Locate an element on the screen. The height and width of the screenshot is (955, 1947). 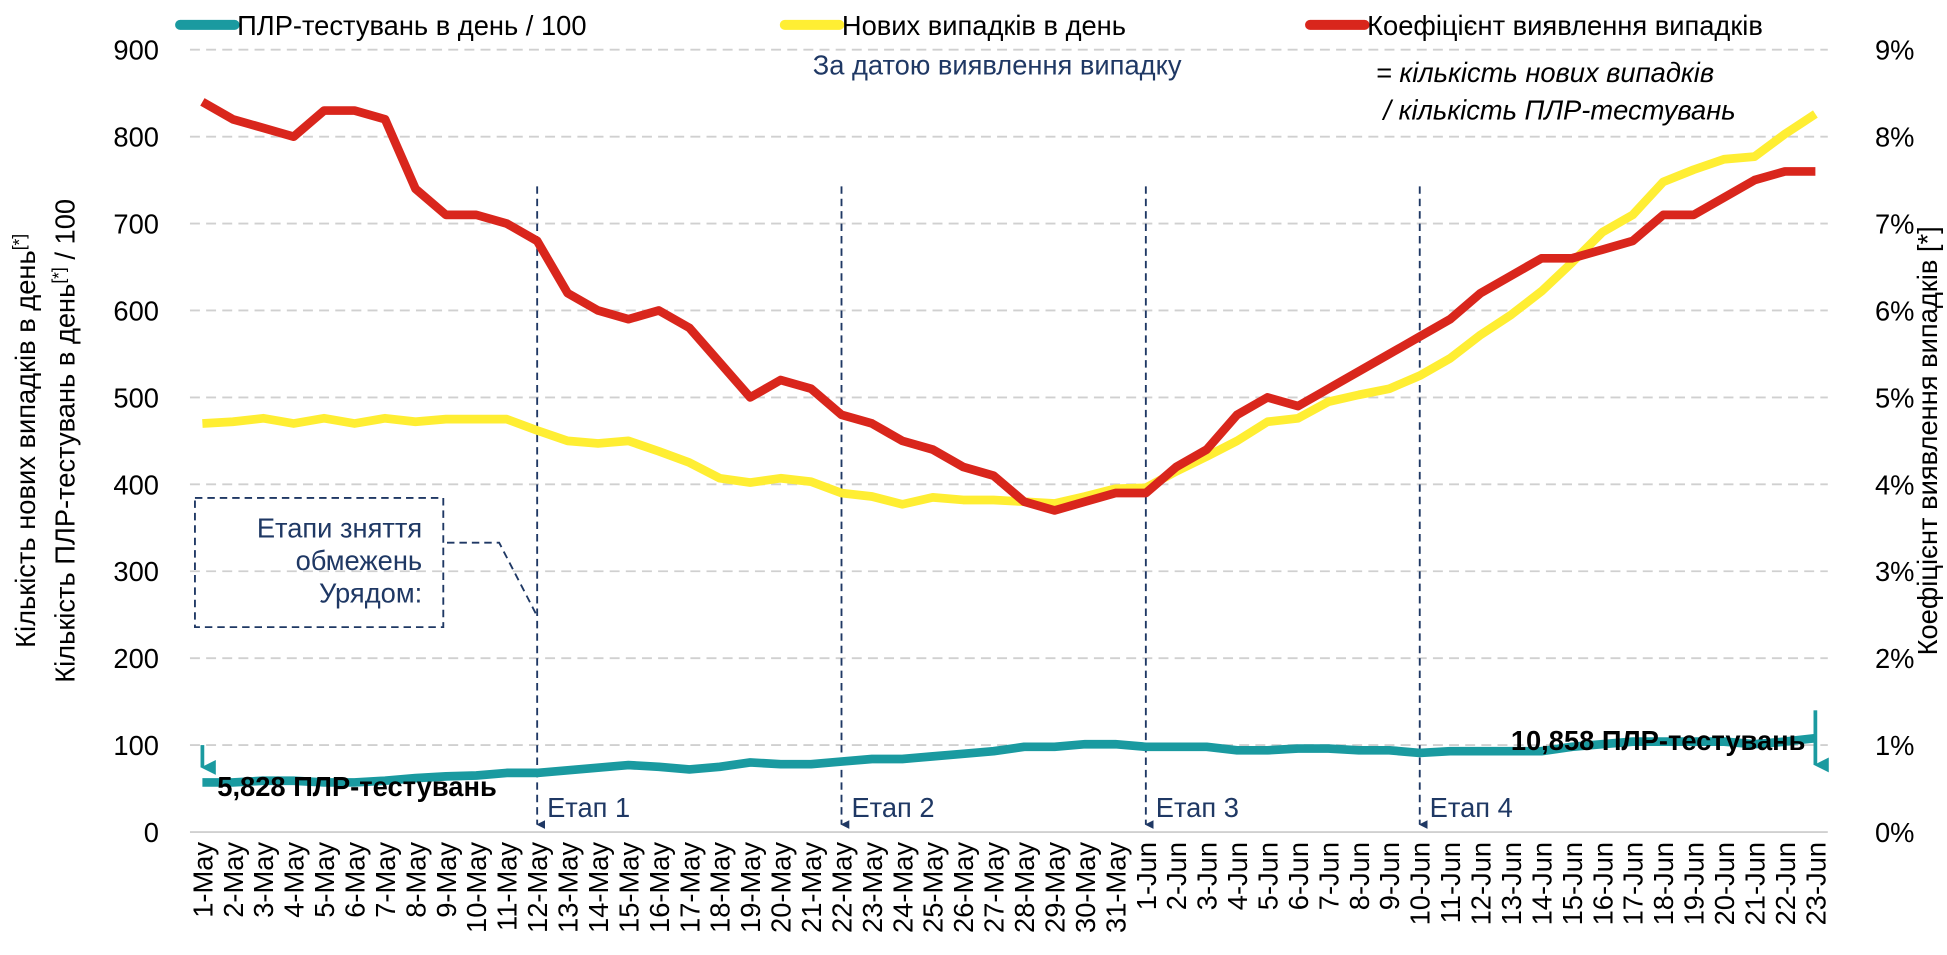
x-tick-label: 13-May is located at coordinates (568, 887).